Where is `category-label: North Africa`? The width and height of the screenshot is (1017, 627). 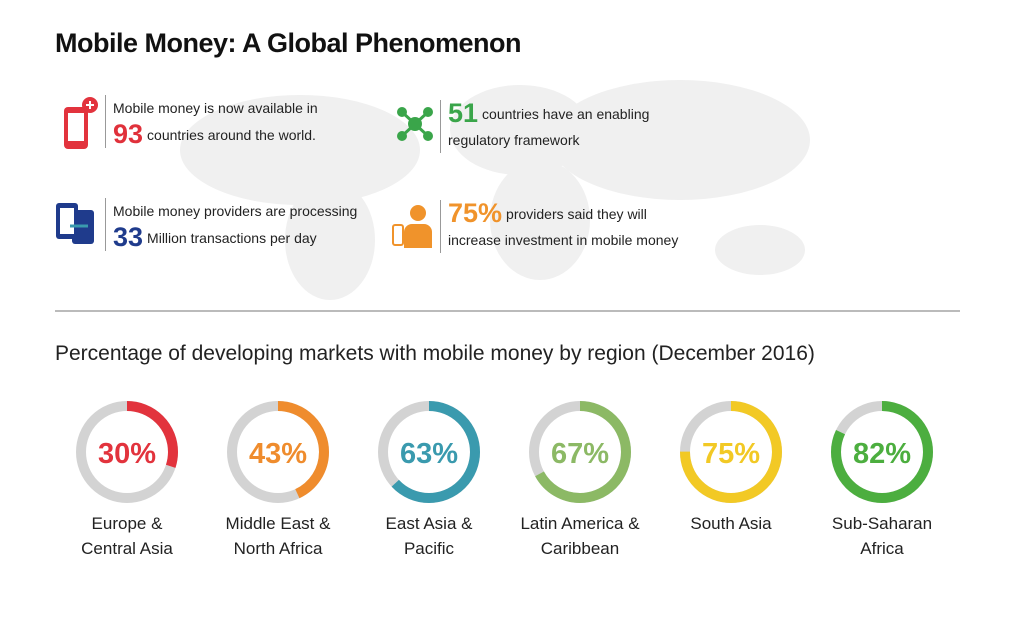 category-label: North Africa is located at coordinates (278, 548).